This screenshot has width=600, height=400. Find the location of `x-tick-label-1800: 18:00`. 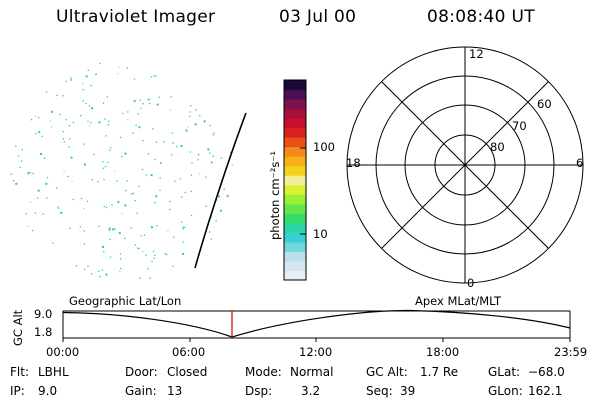

x-tick-label-1800: 18:00 is located at coordinates (443, 352).